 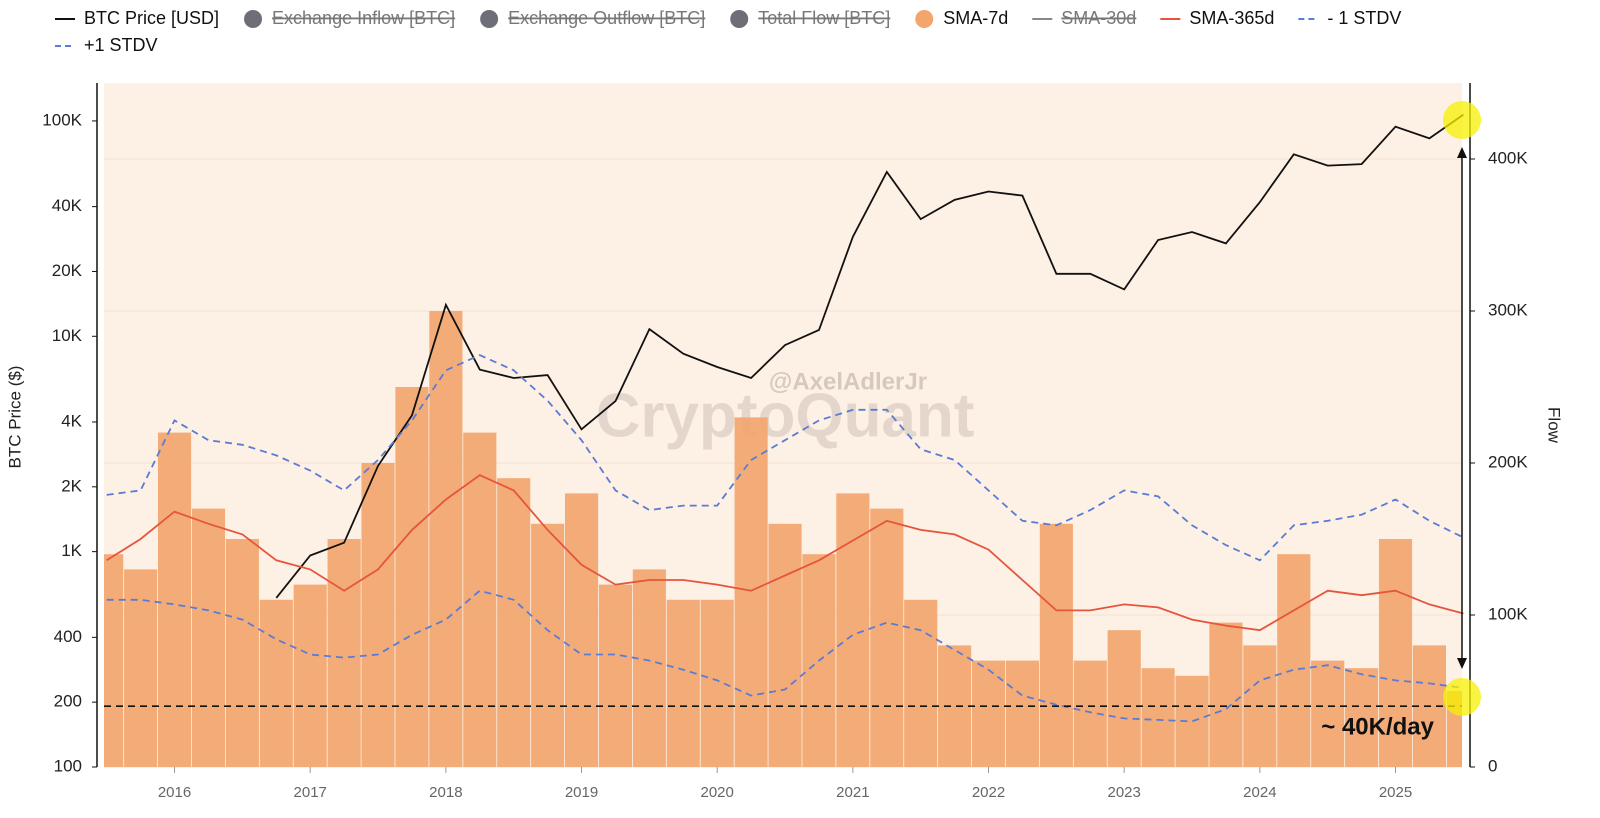 I want to click on x-tick-label: 2016, so click(x=174, y=792).